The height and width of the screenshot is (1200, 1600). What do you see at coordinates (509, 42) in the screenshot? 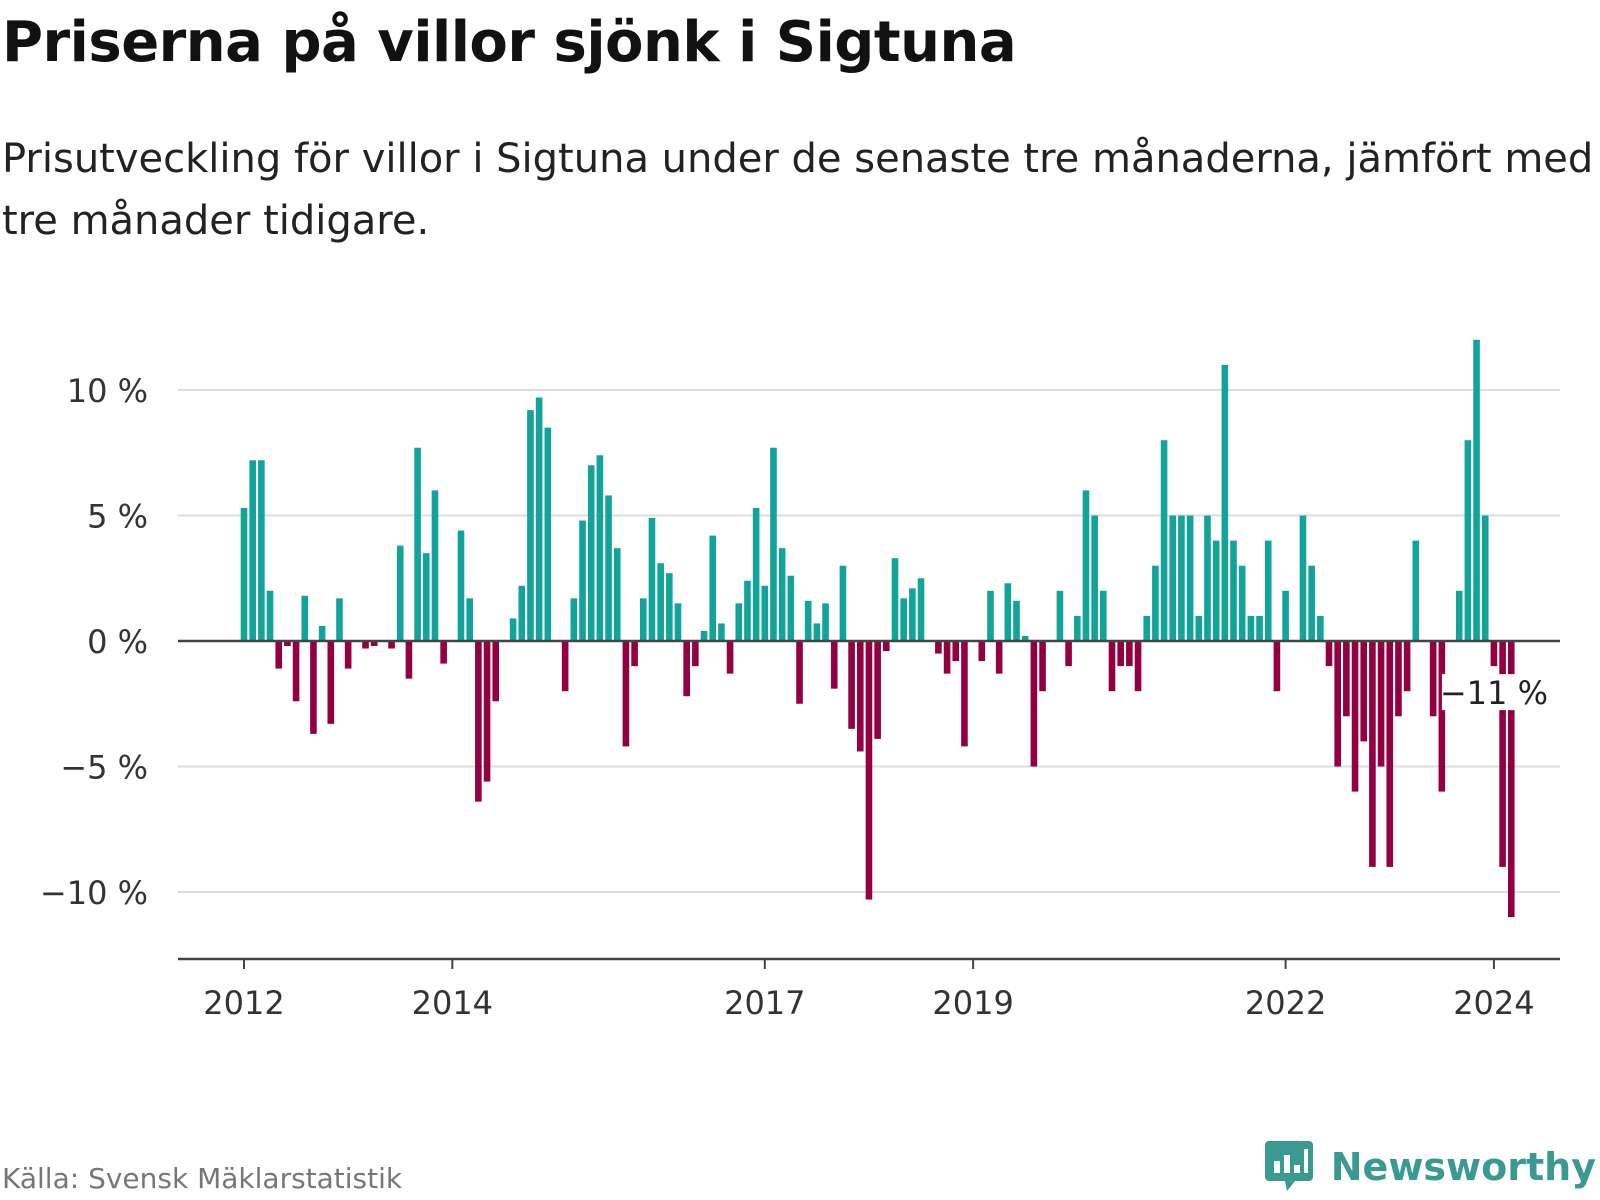
I see `chart-title: Priserna på villor sjönk i Sigtuna` at bounding box center [509, 42].